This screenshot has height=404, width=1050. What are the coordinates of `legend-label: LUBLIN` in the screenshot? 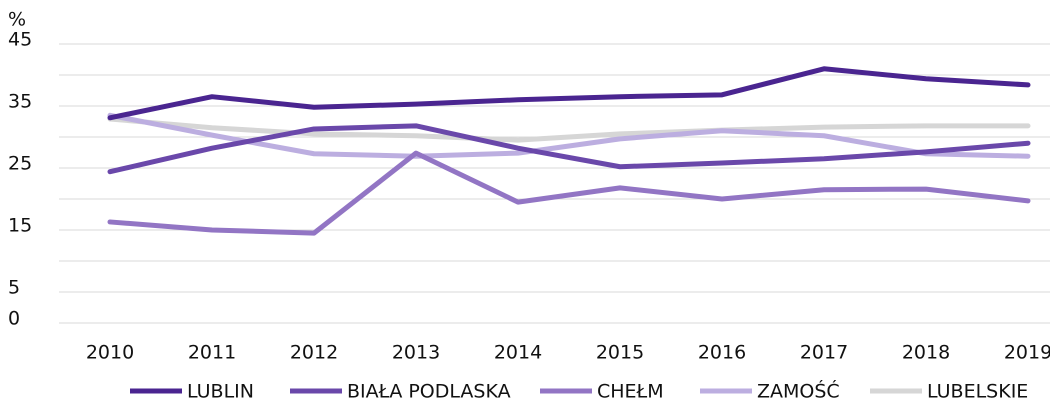 It's located at (220, 392).